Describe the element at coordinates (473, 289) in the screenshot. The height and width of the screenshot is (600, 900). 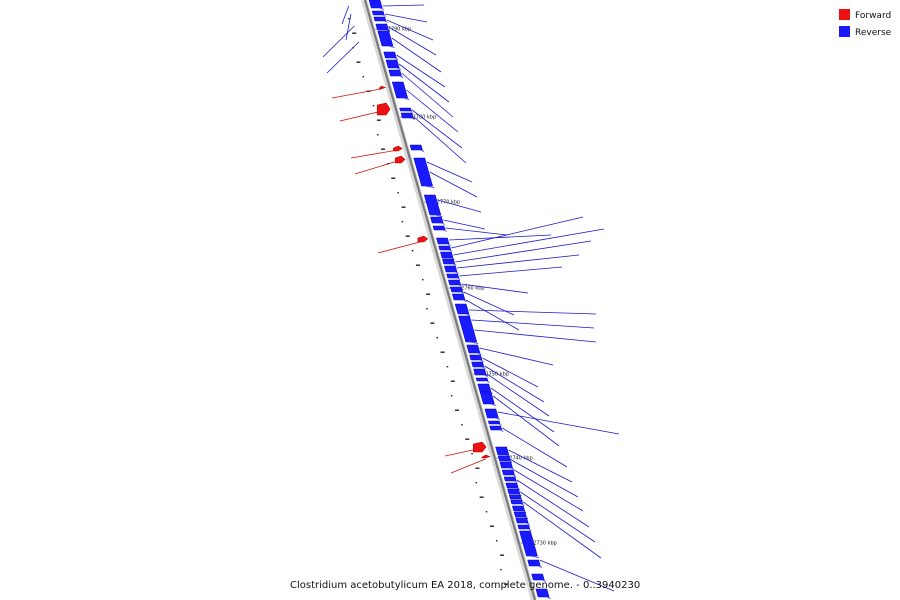
I see `tick-label: 2760 kbp` at that location.